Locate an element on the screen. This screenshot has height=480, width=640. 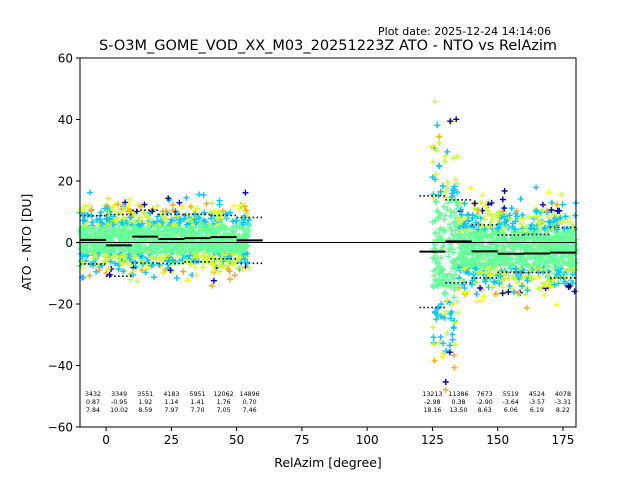
y-tick-label: 60 is located at coordinates (65, 59).